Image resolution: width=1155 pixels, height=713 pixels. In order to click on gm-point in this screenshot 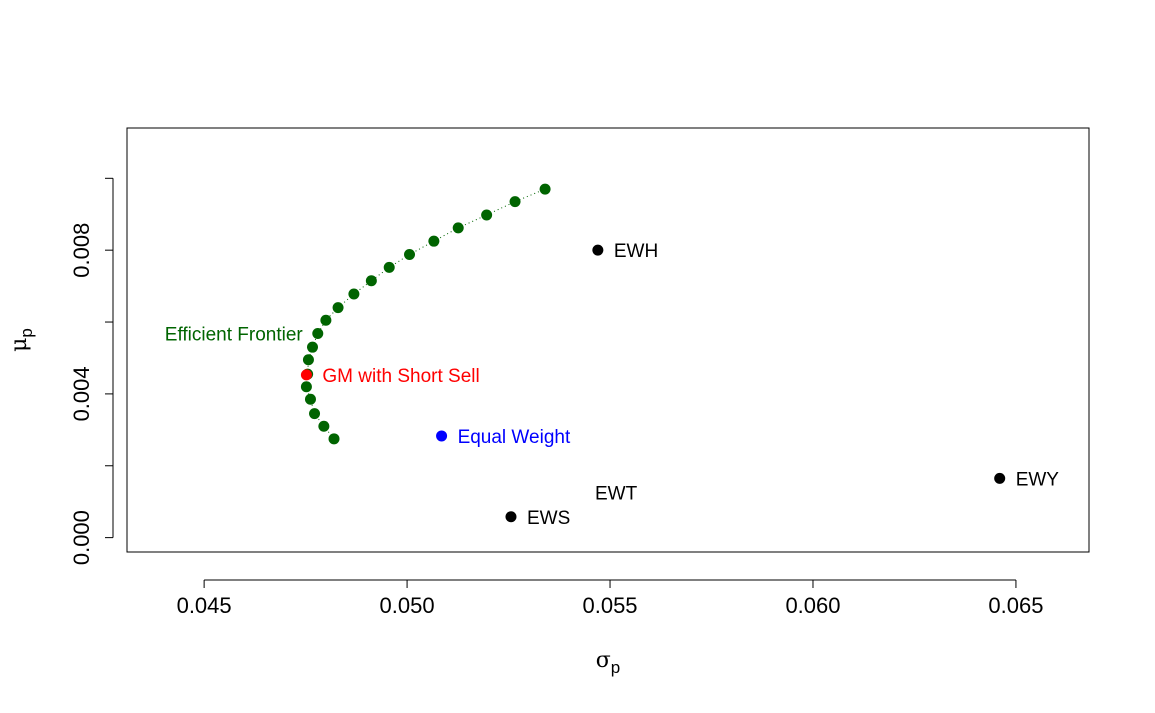, I will do `click(306, 375)`.